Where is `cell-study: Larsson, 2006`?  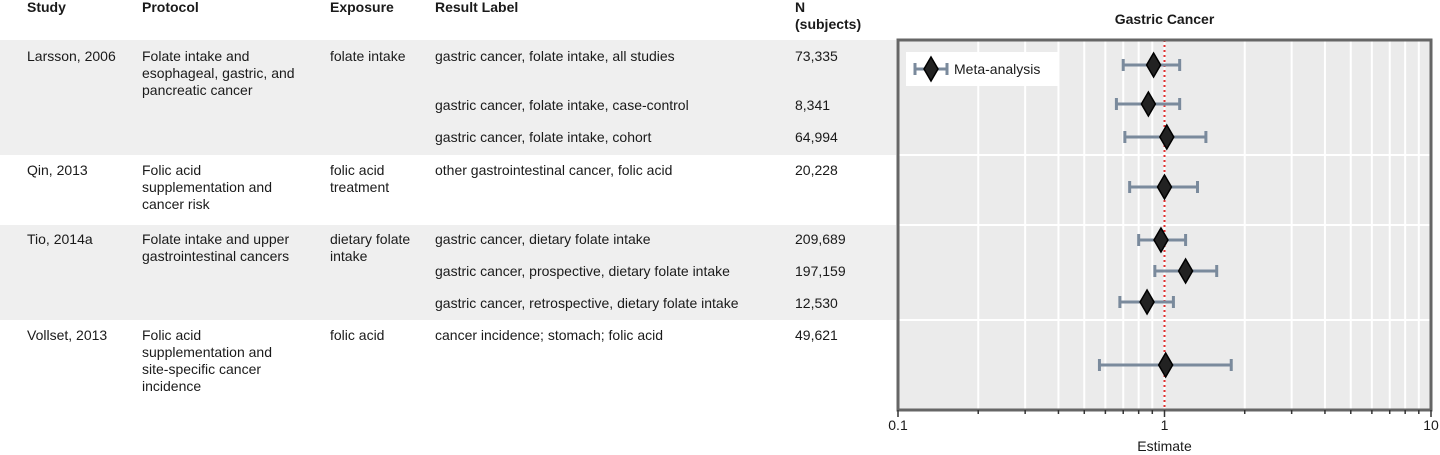 cell-study: Larsson, 2006 is located at coordinates (71, 56).